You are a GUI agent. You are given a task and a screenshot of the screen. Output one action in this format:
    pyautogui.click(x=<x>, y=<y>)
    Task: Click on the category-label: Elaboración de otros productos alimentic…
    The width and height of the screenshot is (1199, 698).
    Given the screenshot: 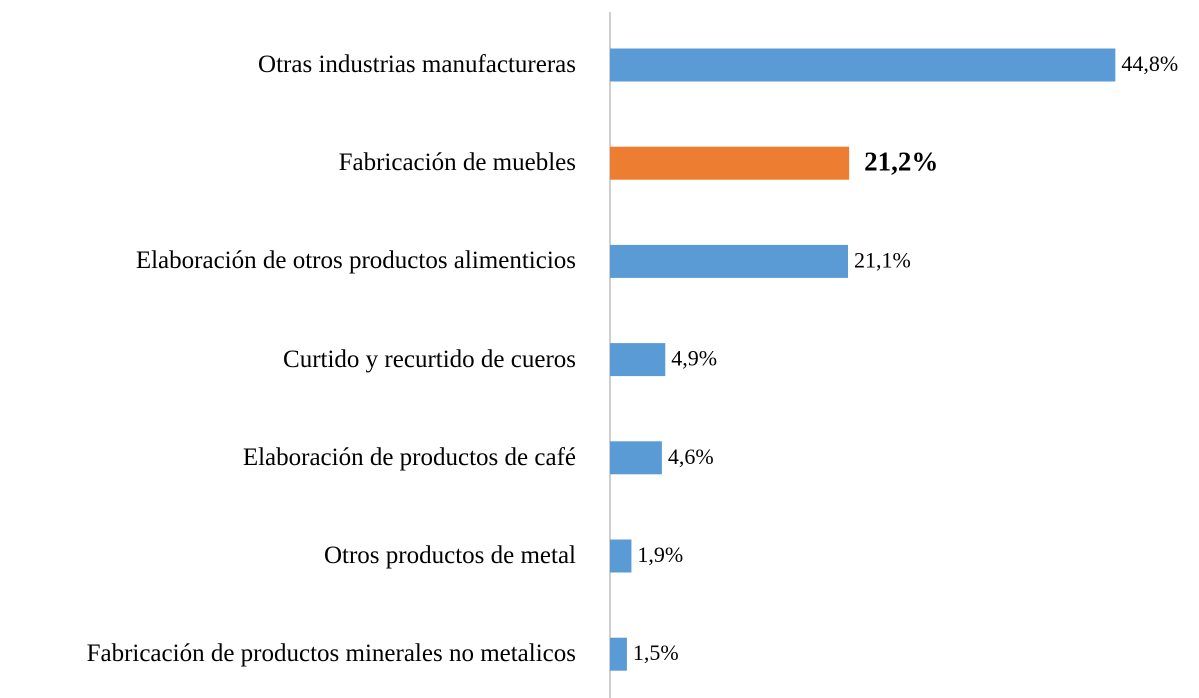 What is the action you would take?
    pyautogui.click(x=355, y=261)
    